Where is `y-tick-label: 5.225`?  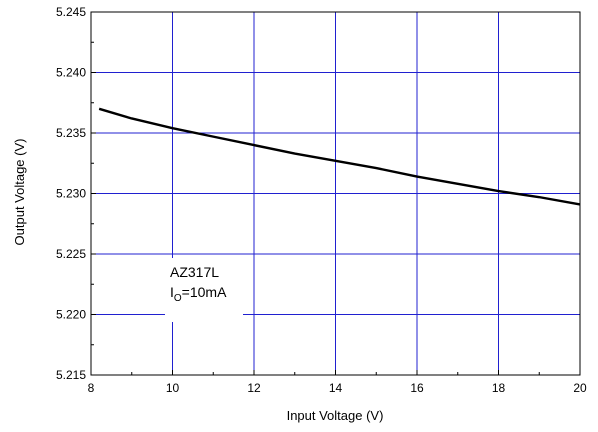
y-tick-label: 5.225 is located at coordinates (71, 254).